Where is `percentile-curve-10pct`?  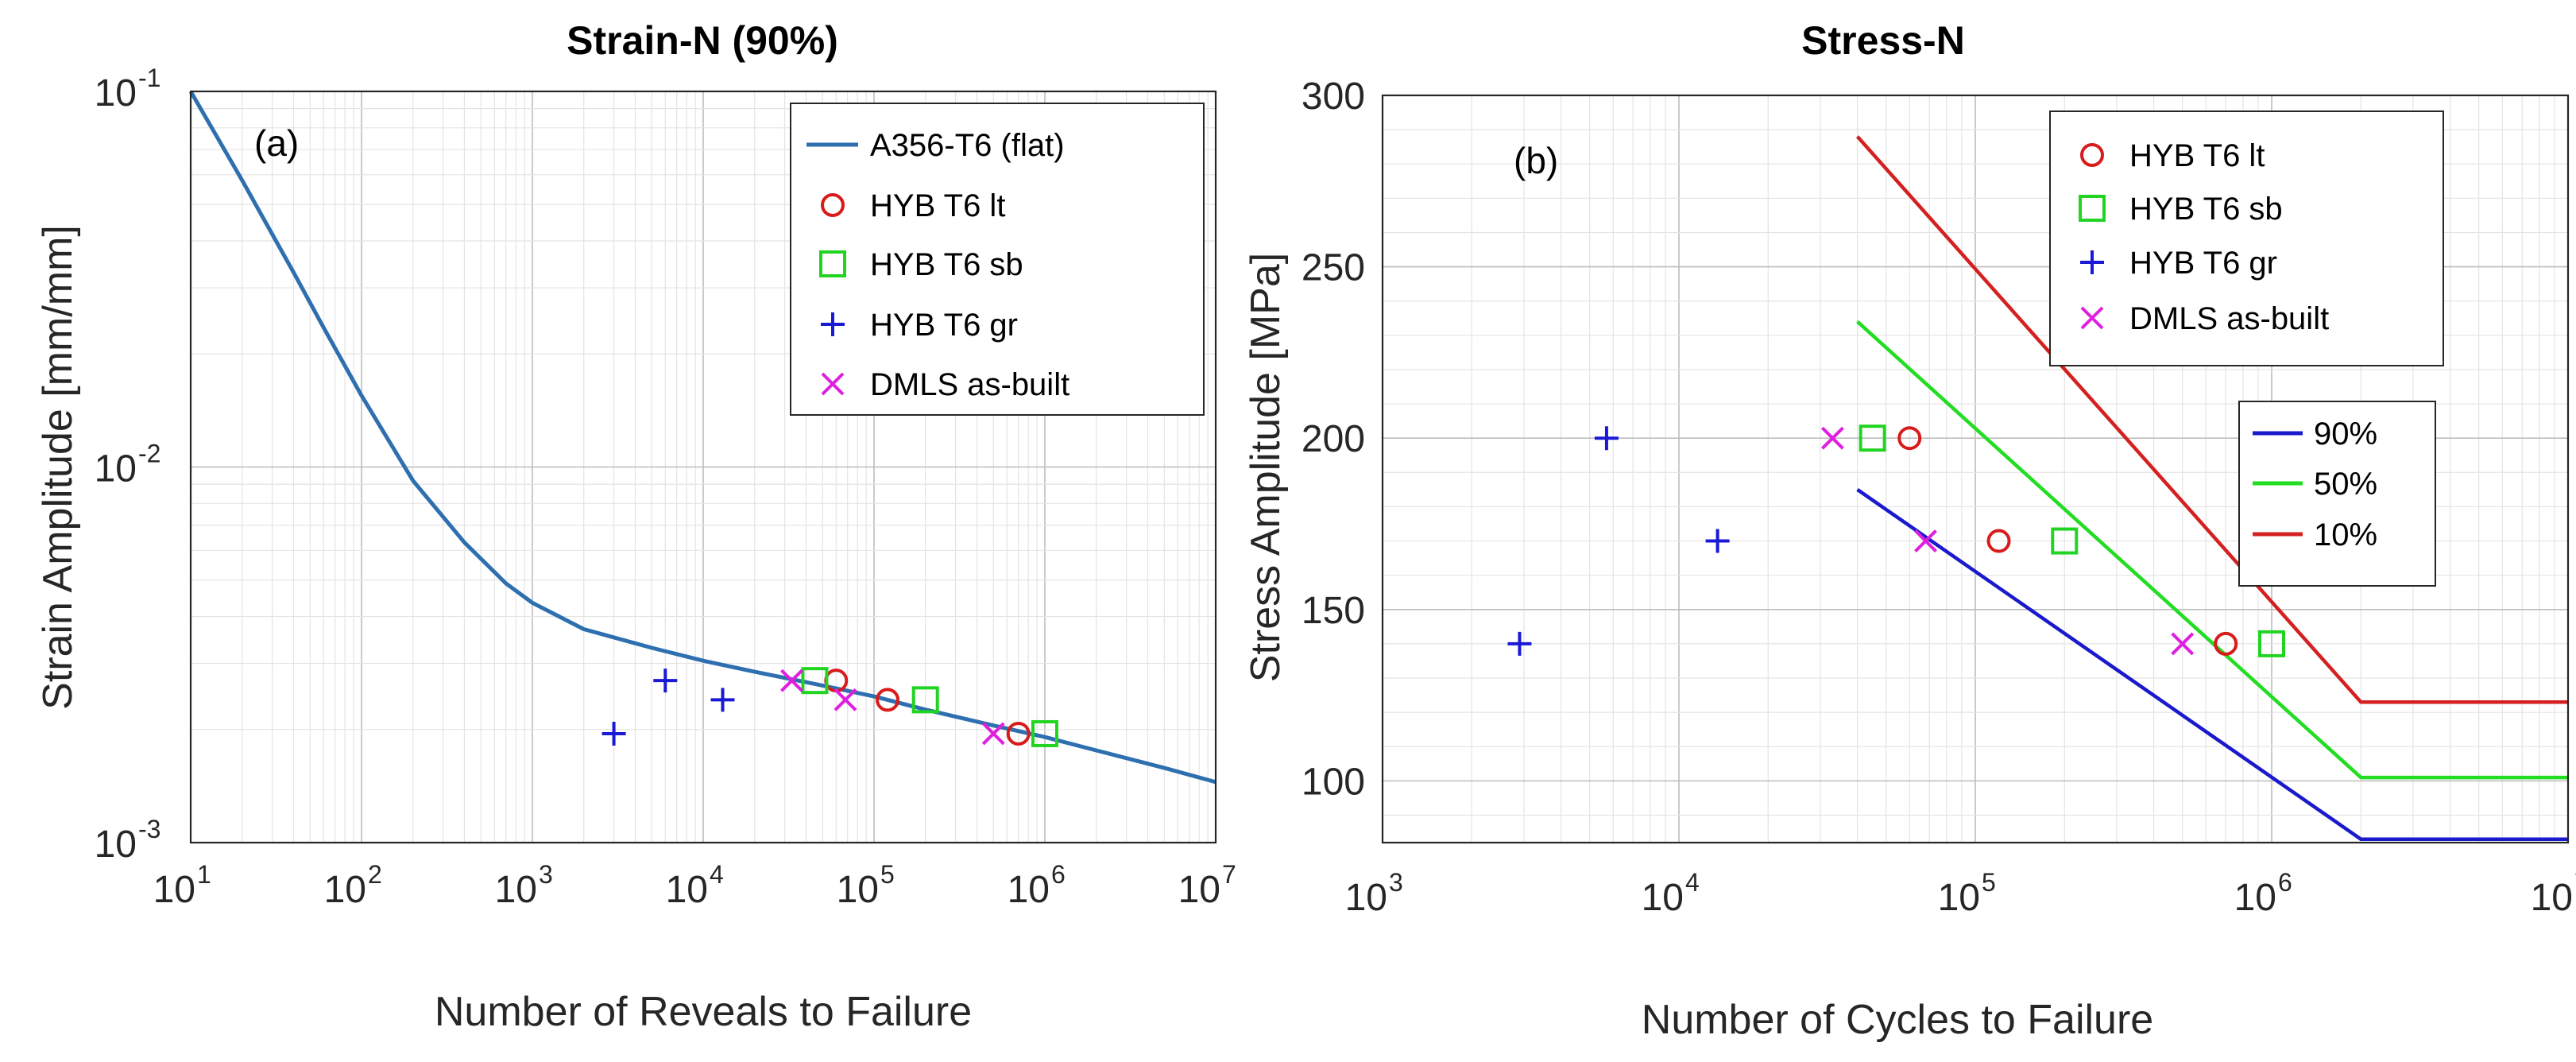
percentile-curve-10pct is located at coordinates (2211, 419).